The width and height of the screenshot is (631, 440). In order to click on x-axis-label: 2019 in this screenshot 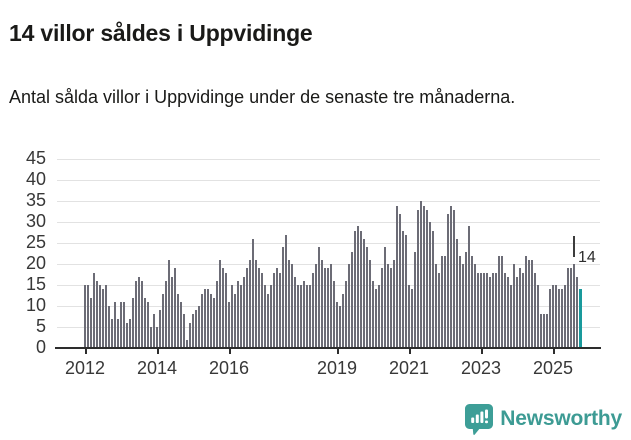, I will do `click(337, 368)`.